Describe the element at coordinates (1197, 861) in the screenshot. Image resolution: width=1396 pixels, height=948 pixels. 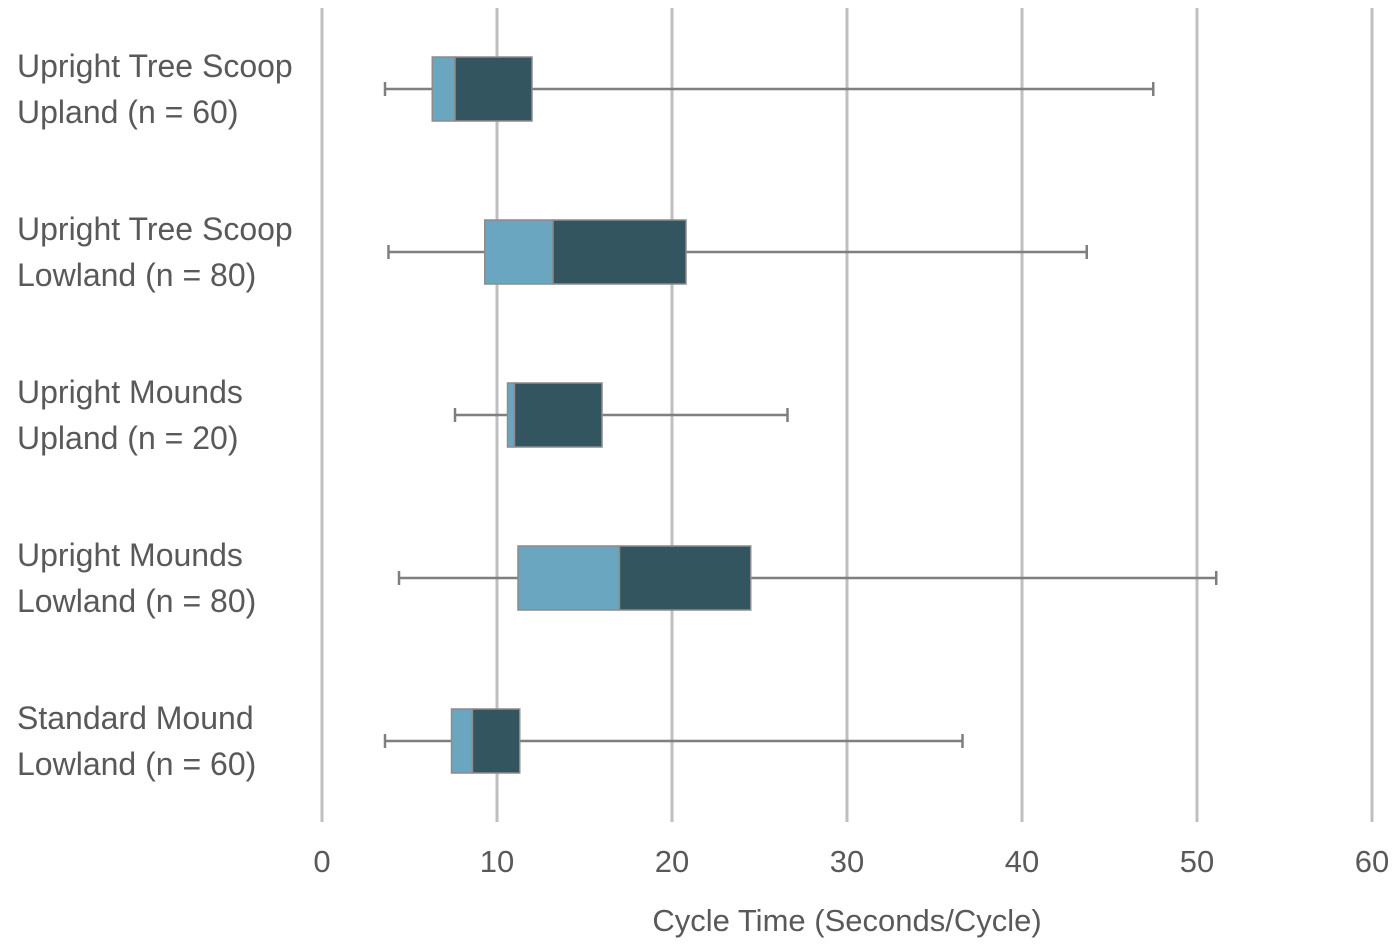
I see `x-tick-label: 50` at that location.